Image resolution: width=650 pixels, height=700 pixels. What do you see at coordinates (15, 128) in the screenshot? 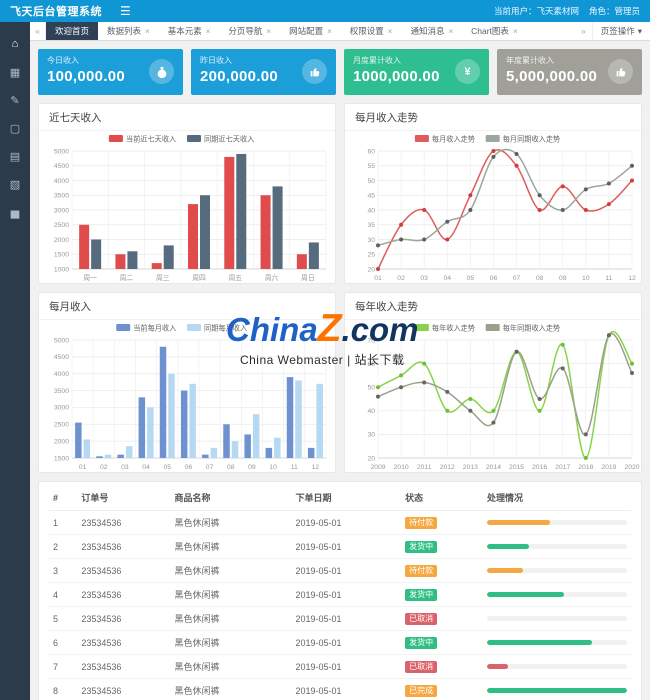
I see `sidebar-item-monitor-icon: ▢` at bounding box center [15, 128].